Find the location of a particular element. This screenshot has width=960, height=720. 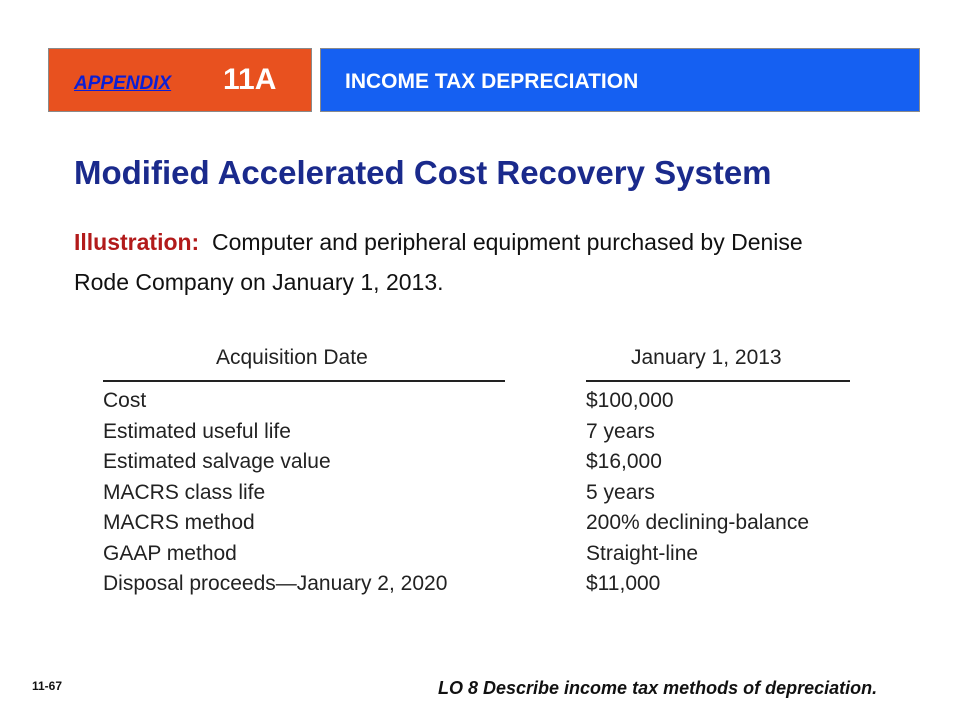

table-row-label: MACRS method is located at coordinates (179, 522).